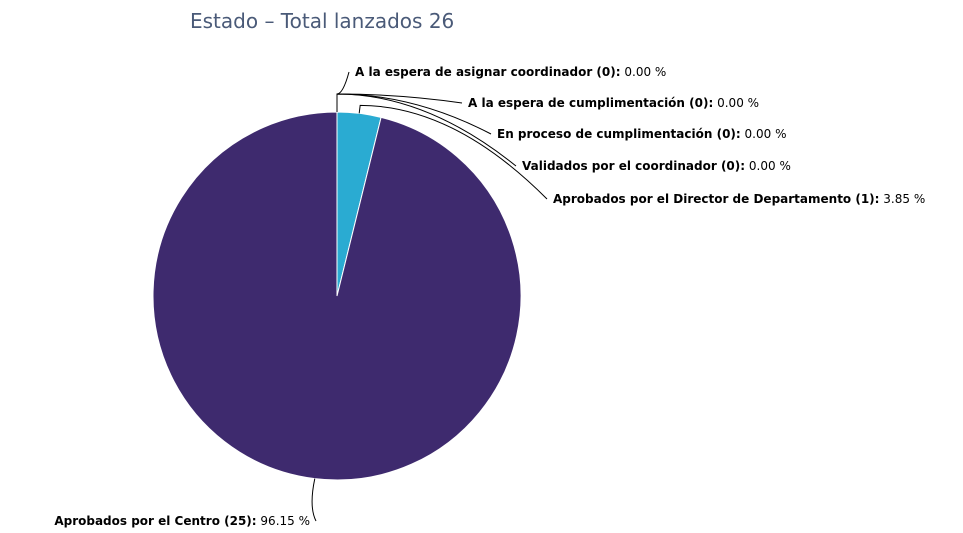 The width and height of the screenshot is (963, 533). What do you see at coordinates (285, 521) in the screenshot?
I see `slice-label-value: 96.15 %` at bounding box center [285, 521].